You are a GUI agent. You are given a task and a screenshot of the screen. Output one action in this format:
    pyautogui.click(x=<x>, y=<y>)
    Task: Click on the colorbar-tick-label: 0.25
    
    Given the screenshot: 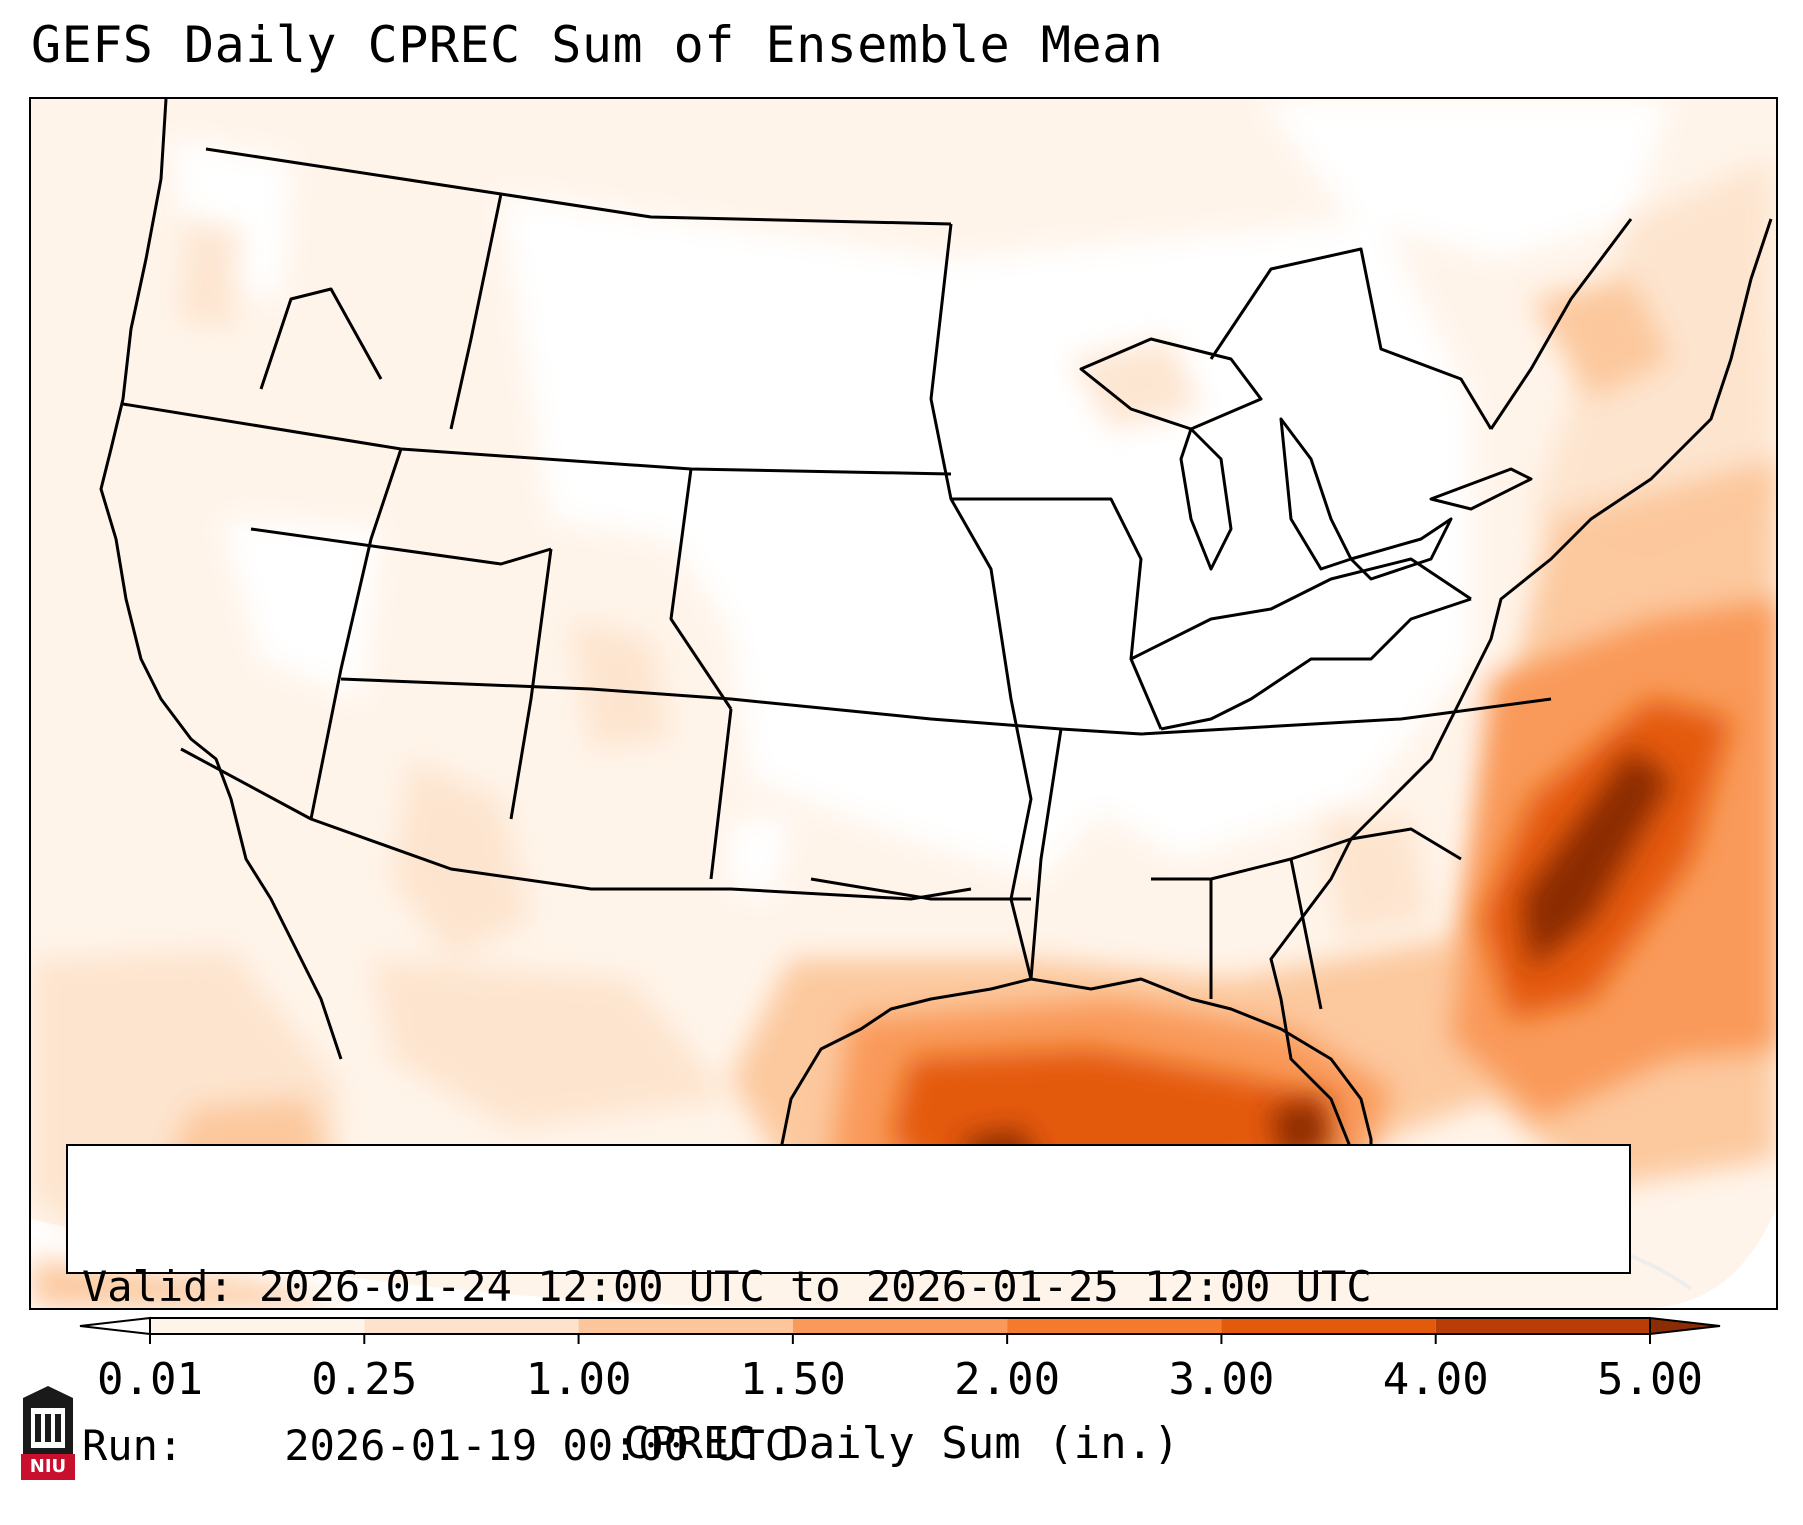 What is the action you would take?
    pyautogui.click(x=364, y=1379)
    